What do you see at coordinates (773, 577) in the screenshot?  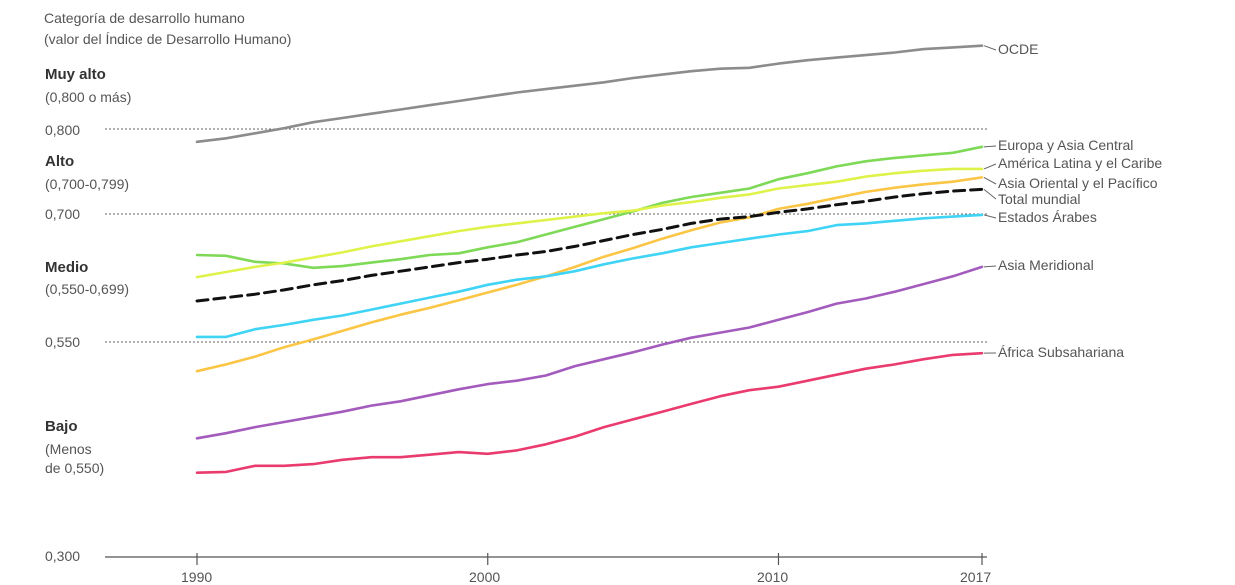 I see `x-tick-label: 2010` at bounding box center [773, 577].